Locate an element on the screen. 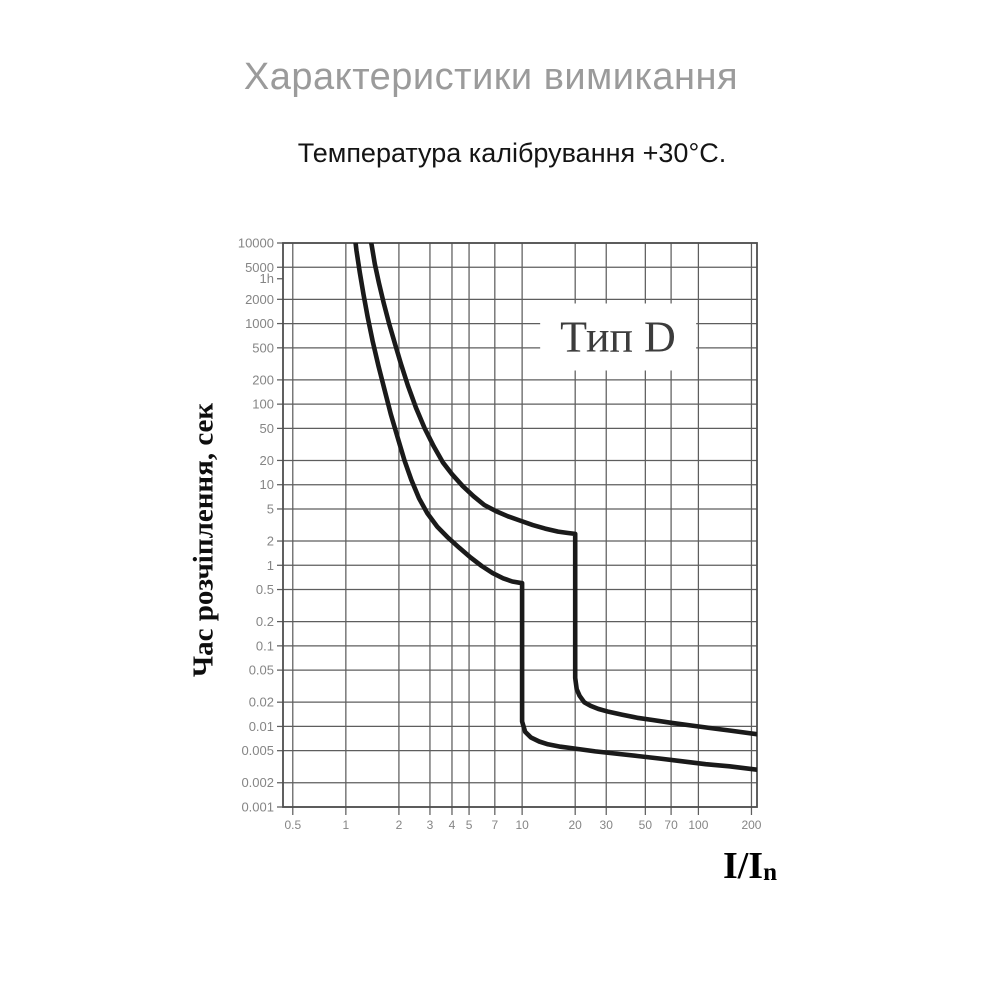 The width and height of the screenshot is (1000, 1000). x-tick-label: 30 is located at coordinates (607, 825).